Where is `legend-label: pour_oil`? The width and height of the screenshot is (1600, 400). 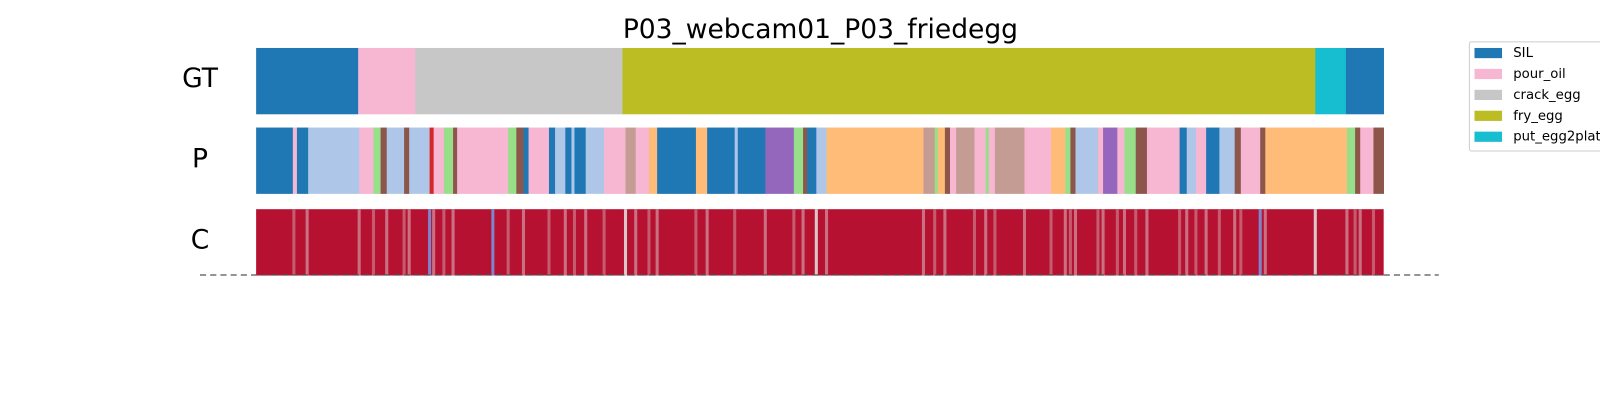 legend-label: pour_oil is located at coordinates (1539, 74).